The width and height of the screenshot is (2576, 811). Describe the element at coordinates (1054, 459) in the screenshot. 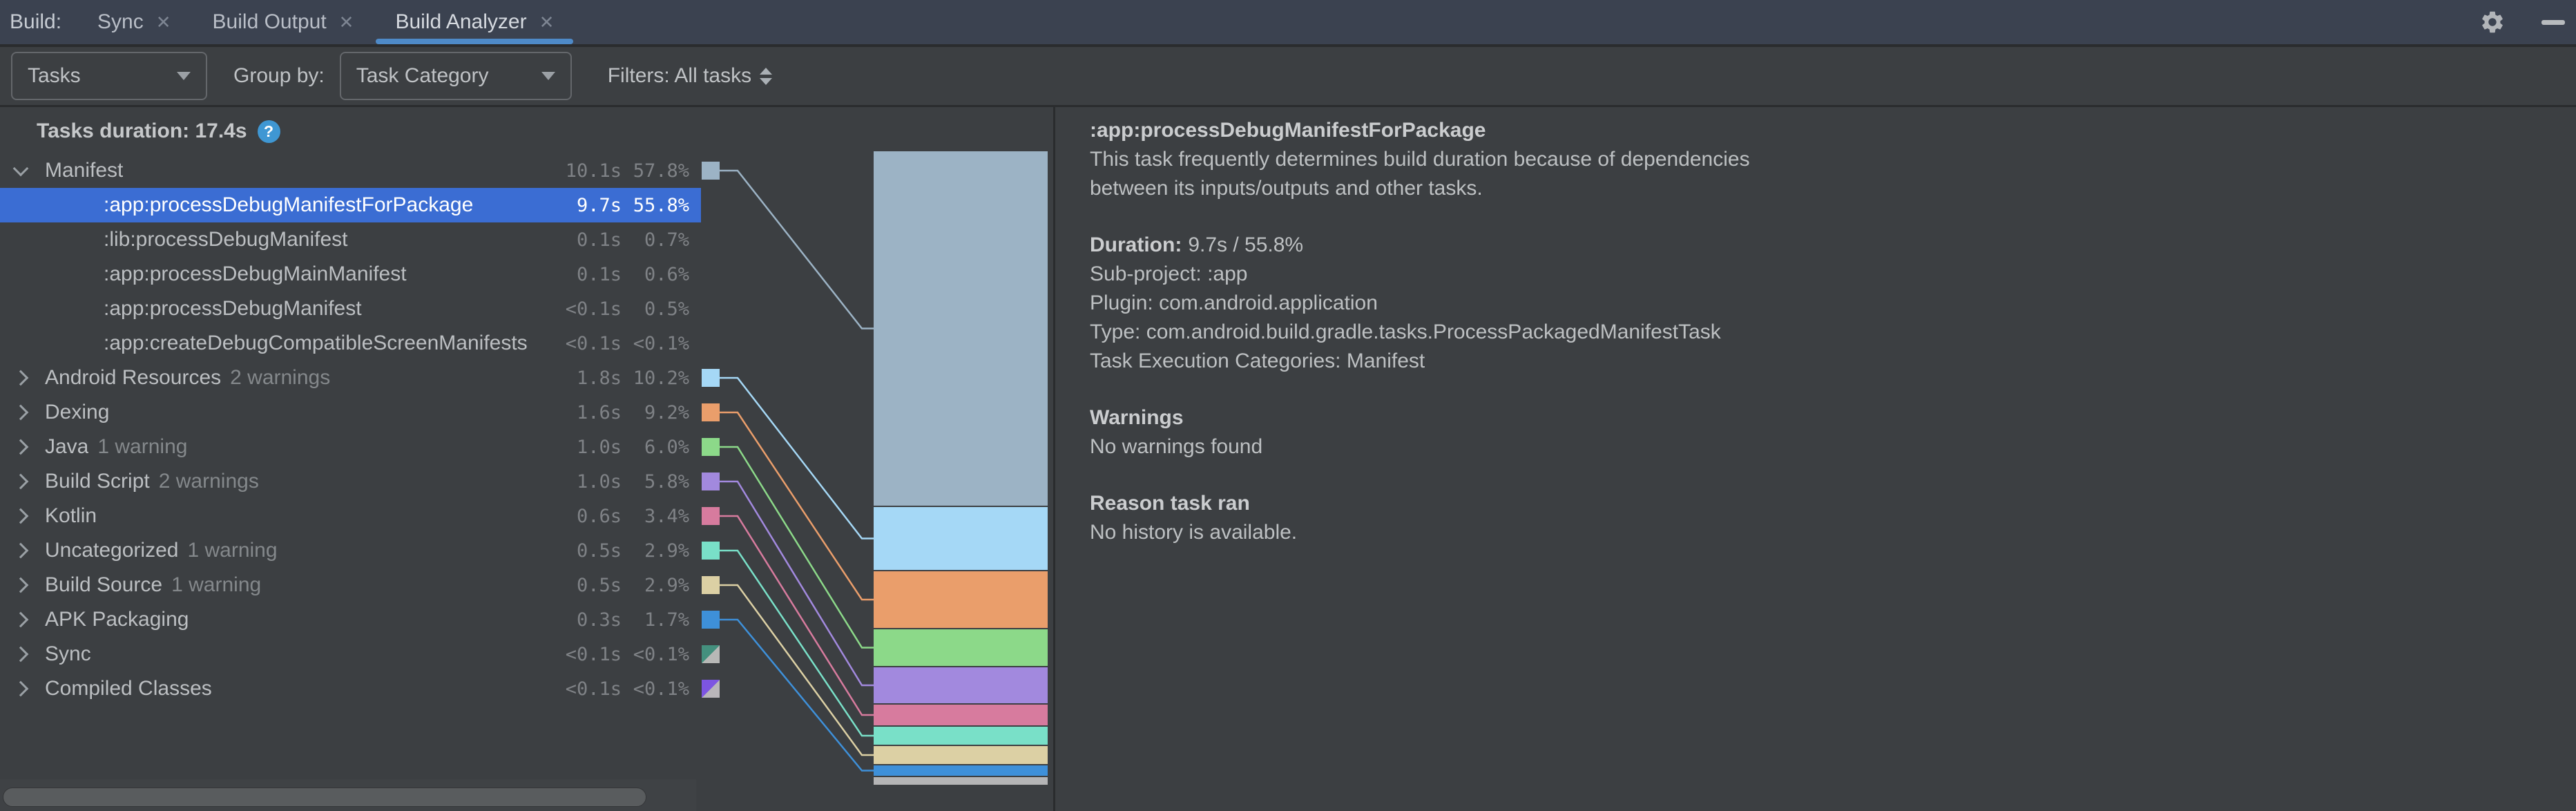

I see `panel-divider` at that location.